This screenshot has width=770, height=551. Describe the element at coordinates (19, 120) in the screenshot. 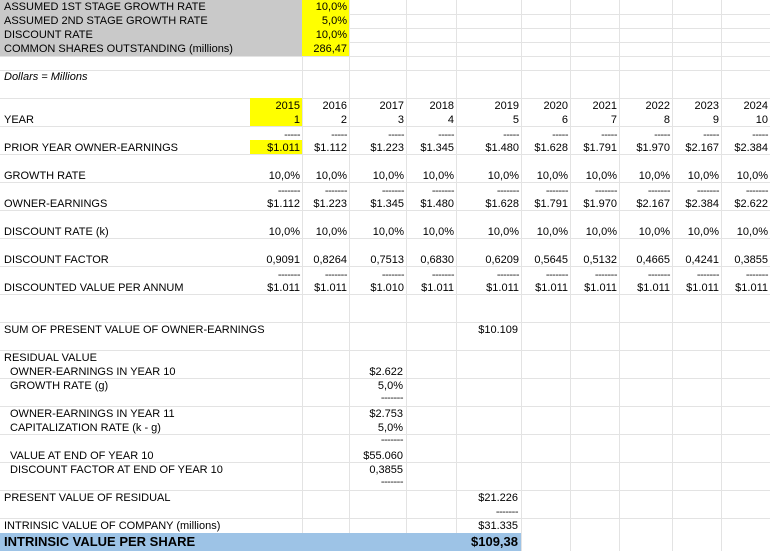

I see `row-label-year: YEAR` at that location.